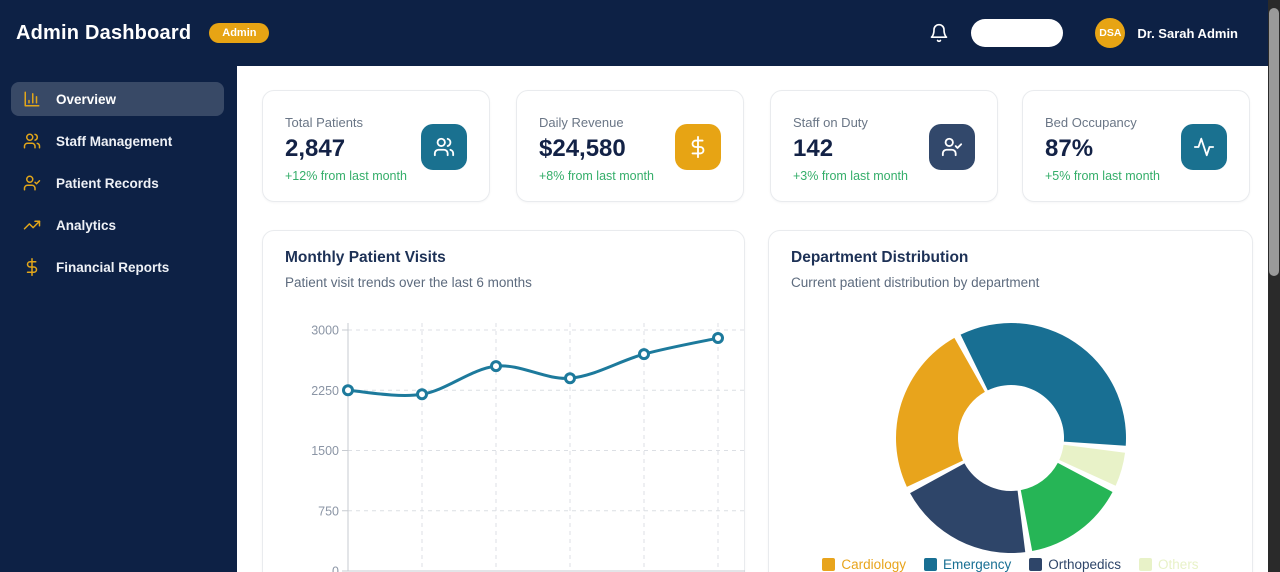 The width and height of the screenshot is (1280, 572). I want to click on sidebar-item-staff-management: Staff Management, so click(117, 141).